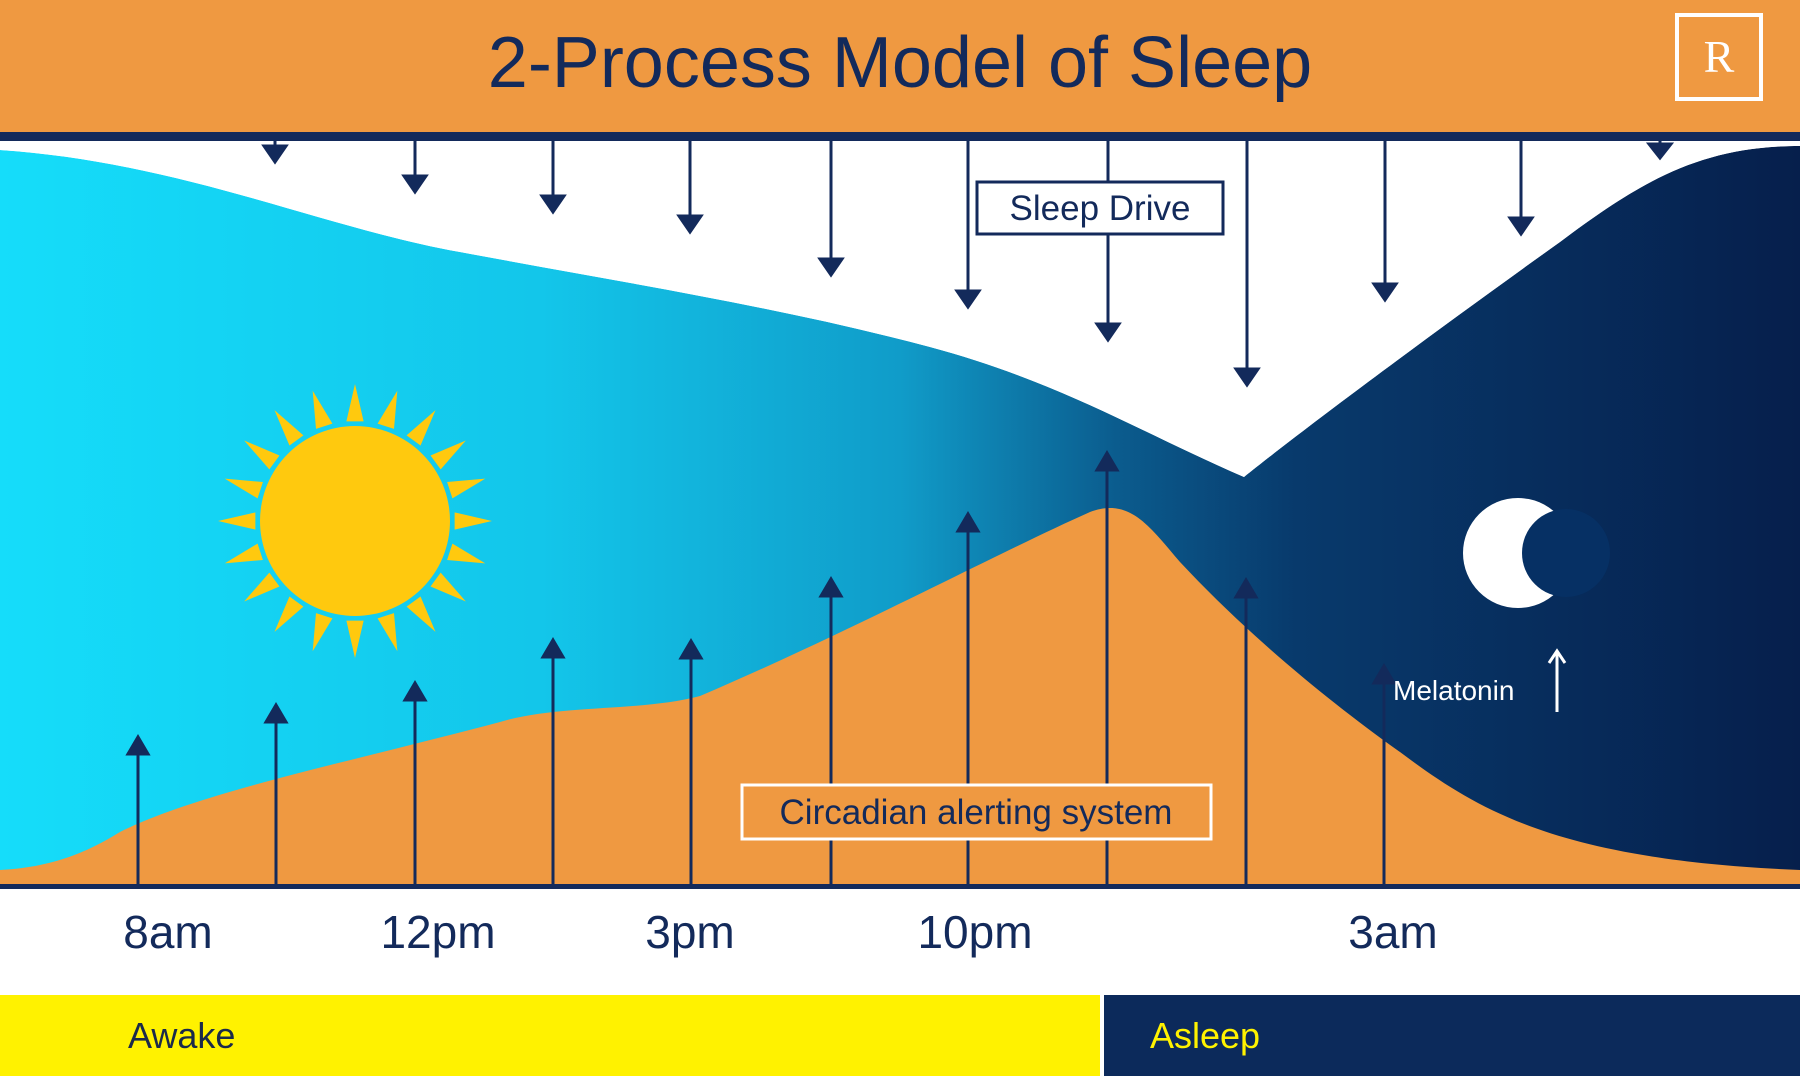 Image resolution: width=1800 pixels, height=1076 pixels. I want to click on header-banner: 2-Process Model of Sleep R, so click(900, 66).